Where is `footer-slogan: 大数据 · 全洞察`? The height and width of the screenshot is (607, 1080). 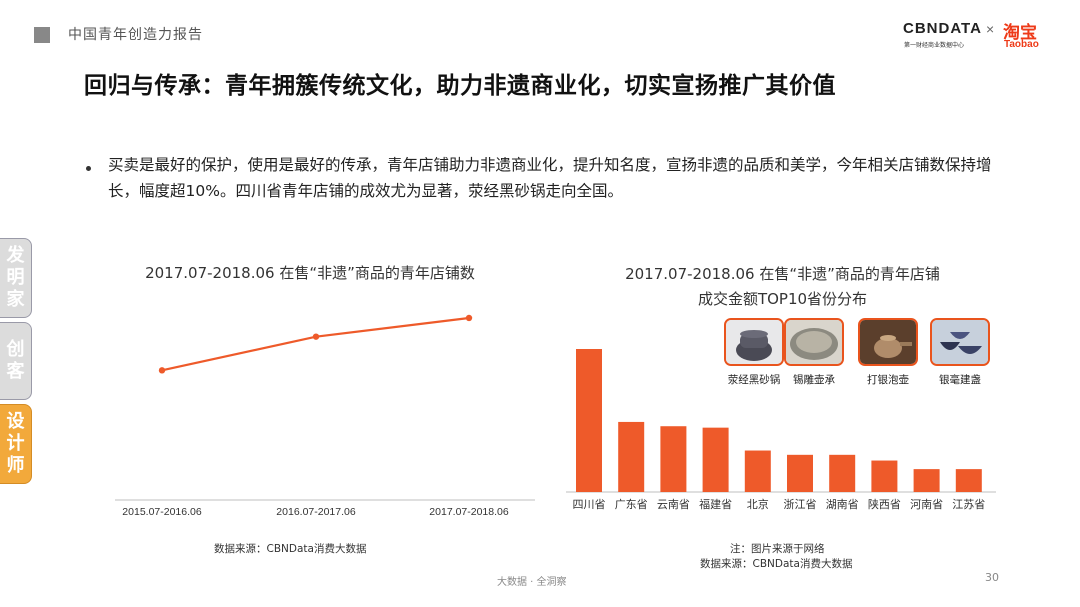 footer-slogan: 大数据 · 全洞察 is located at coordinates (532, 582).